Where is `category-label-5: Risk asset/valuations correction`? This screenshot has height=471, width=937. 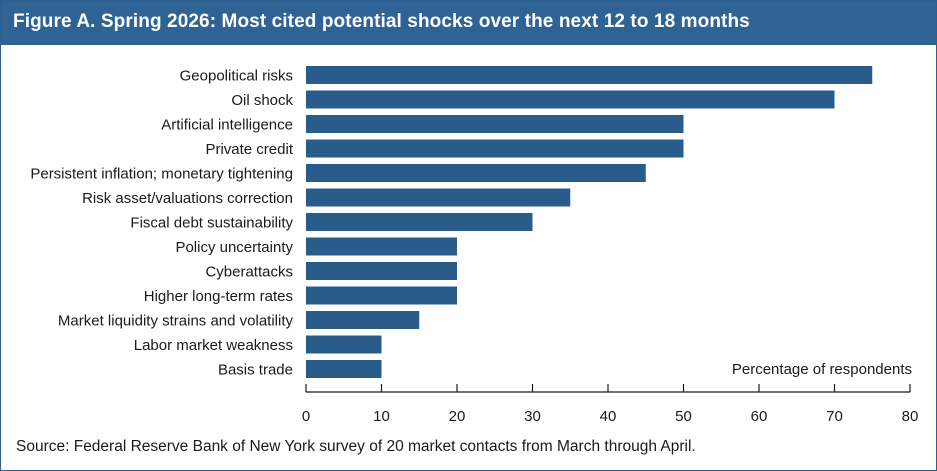
category-label-5: Risk asset/valuations correction is located at coordinates (187, 198).